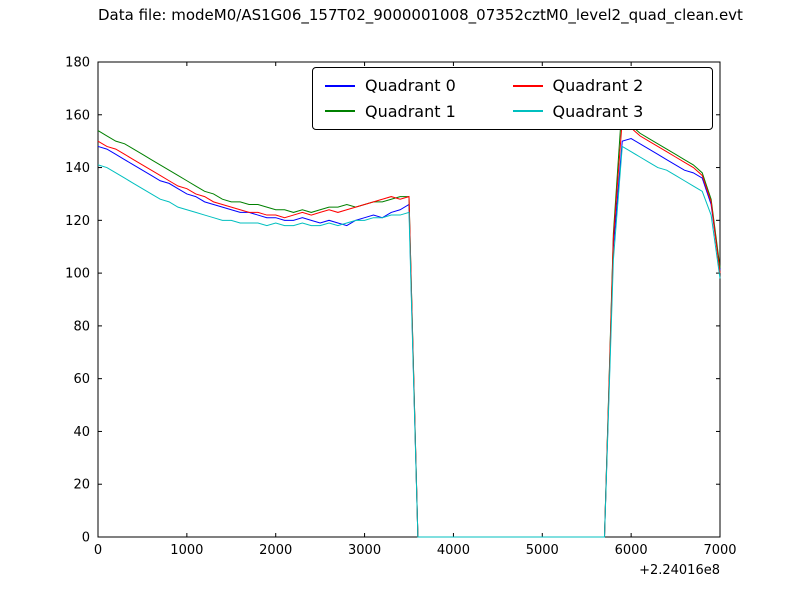 Image resolution: width=800 pixels, height=600 pixels. What do you see at coordinates (81, 379) in the screenshot?
I see `y-tick-label: 60` at bounding box center [81, 379].